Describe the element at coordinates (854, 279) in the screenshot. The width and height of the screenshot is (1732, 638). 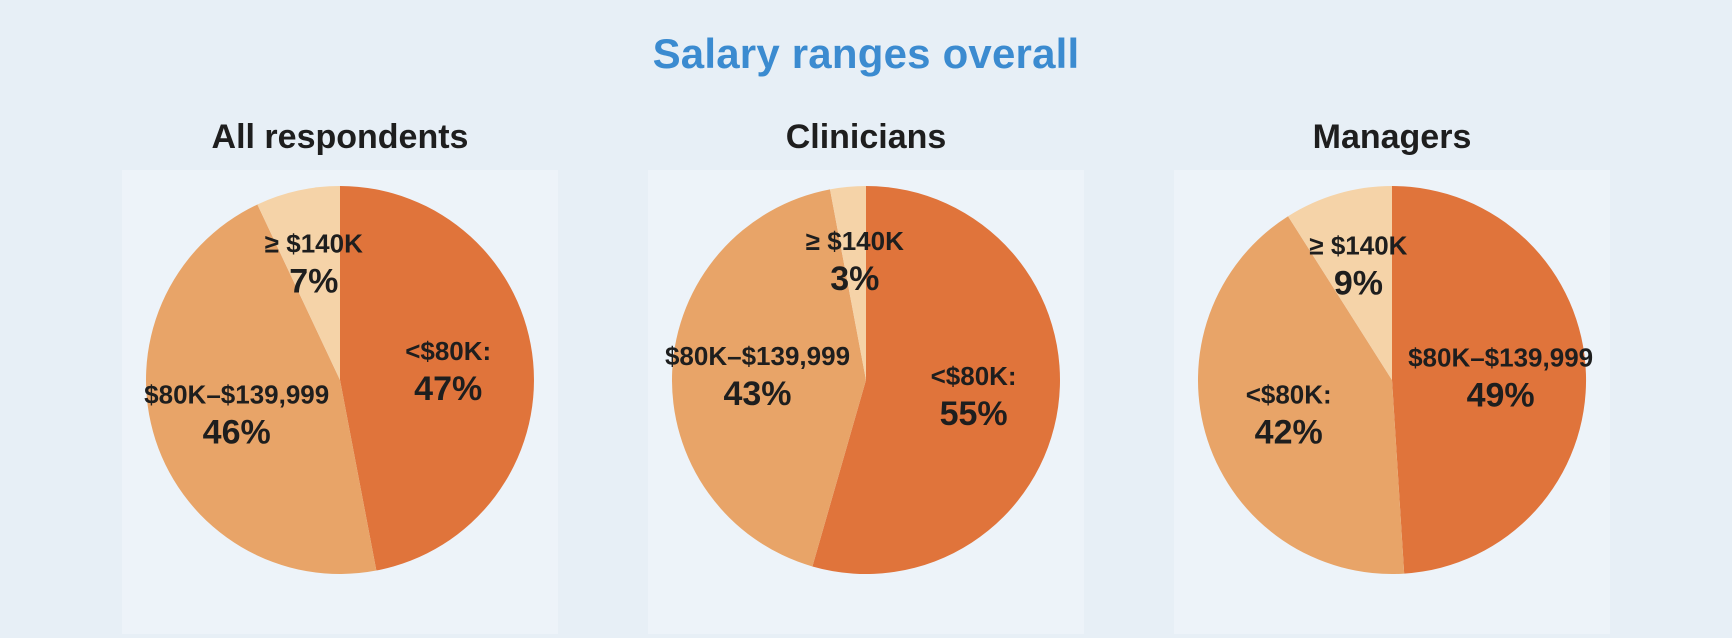
I see `slice-value-label: 3%` at that location.